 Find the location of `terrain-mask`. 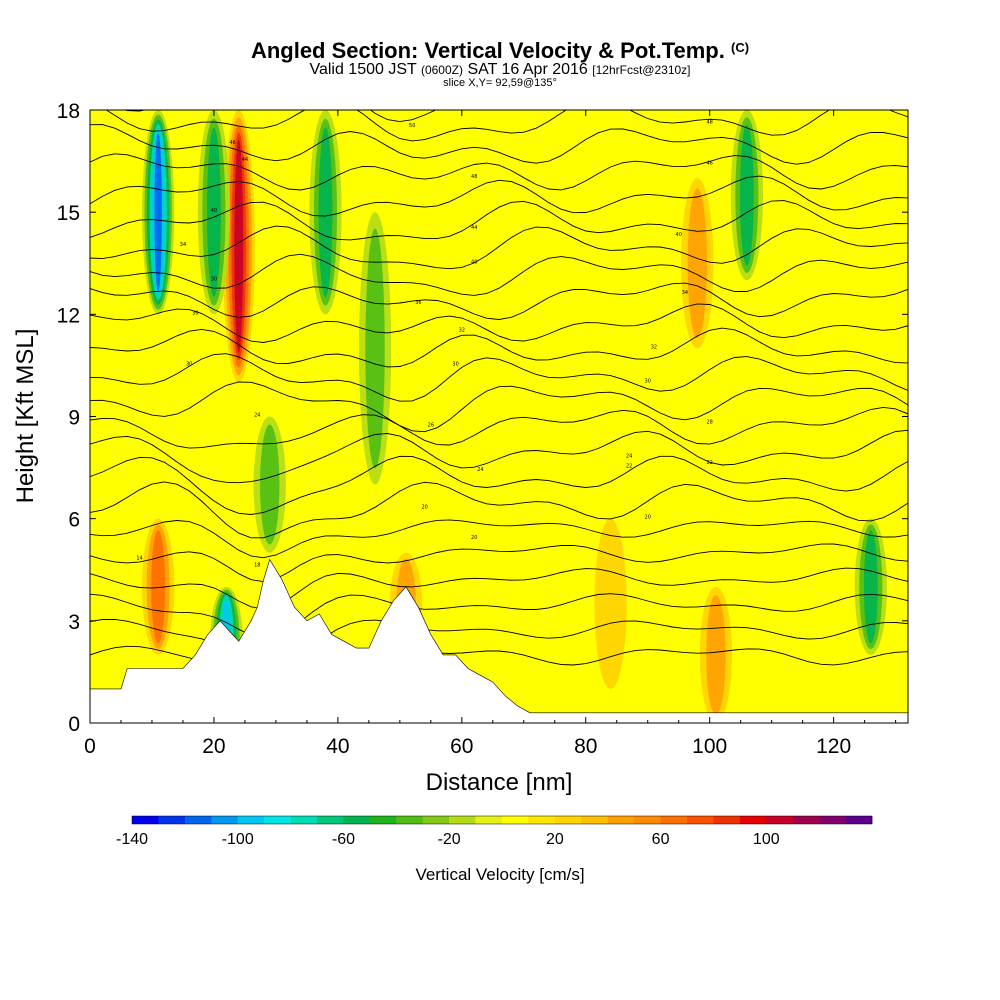

terrain-mask is located at coordinates (499, 640).